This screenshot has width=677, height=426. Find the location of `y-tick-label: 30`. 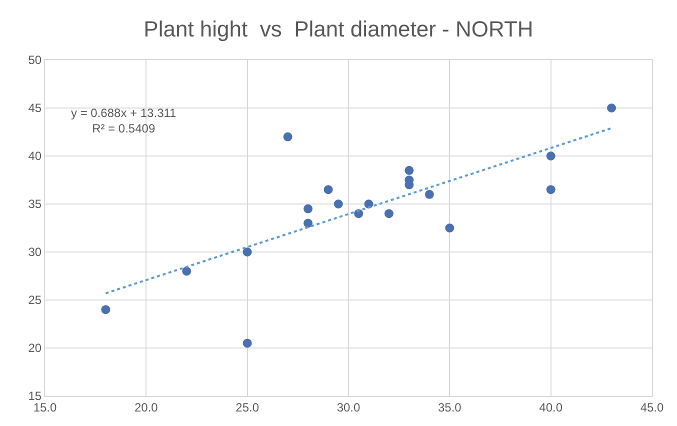

y-tick-label: 30 is located at coordinates (35, 252).